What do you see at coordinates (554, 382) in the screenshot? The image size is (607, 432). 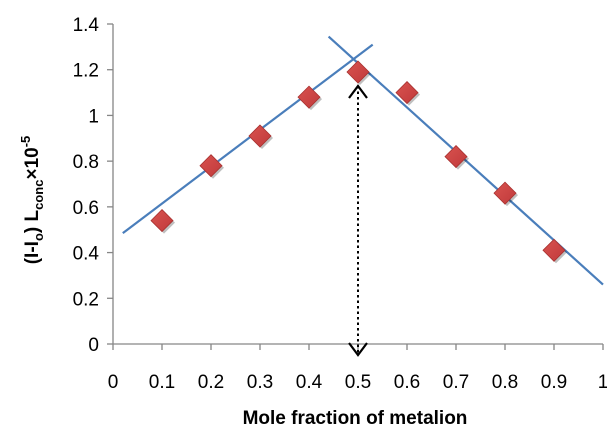 I see `x-tick-label: 0.9` at bounding box center [554, 382].